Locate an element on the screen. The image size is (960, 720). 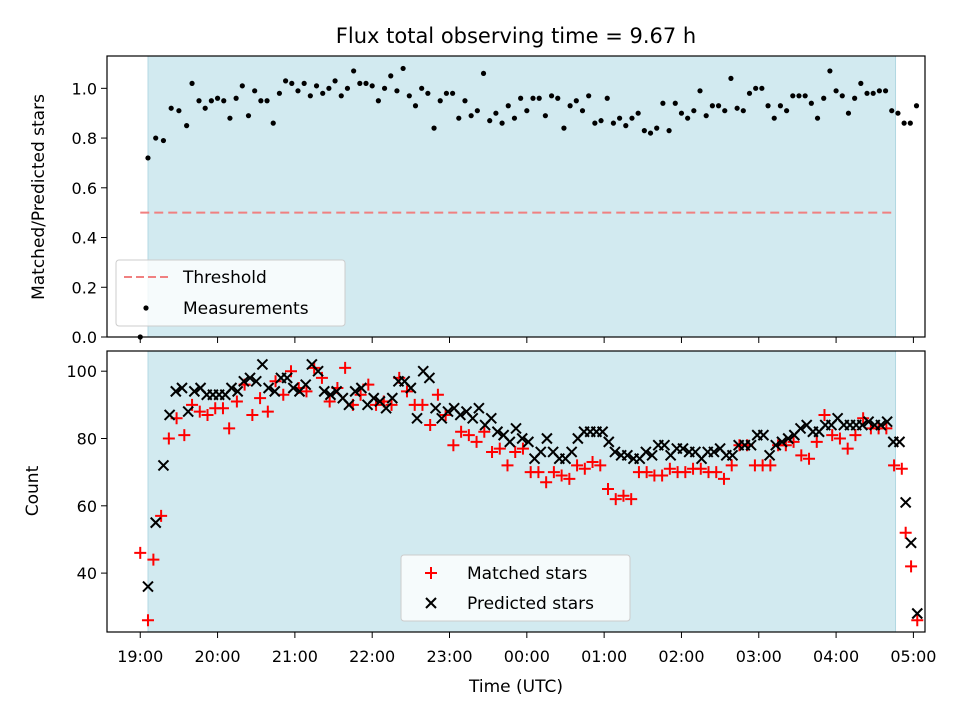
legend-threshold-label: Threshold is located at coordinates (224, 278).